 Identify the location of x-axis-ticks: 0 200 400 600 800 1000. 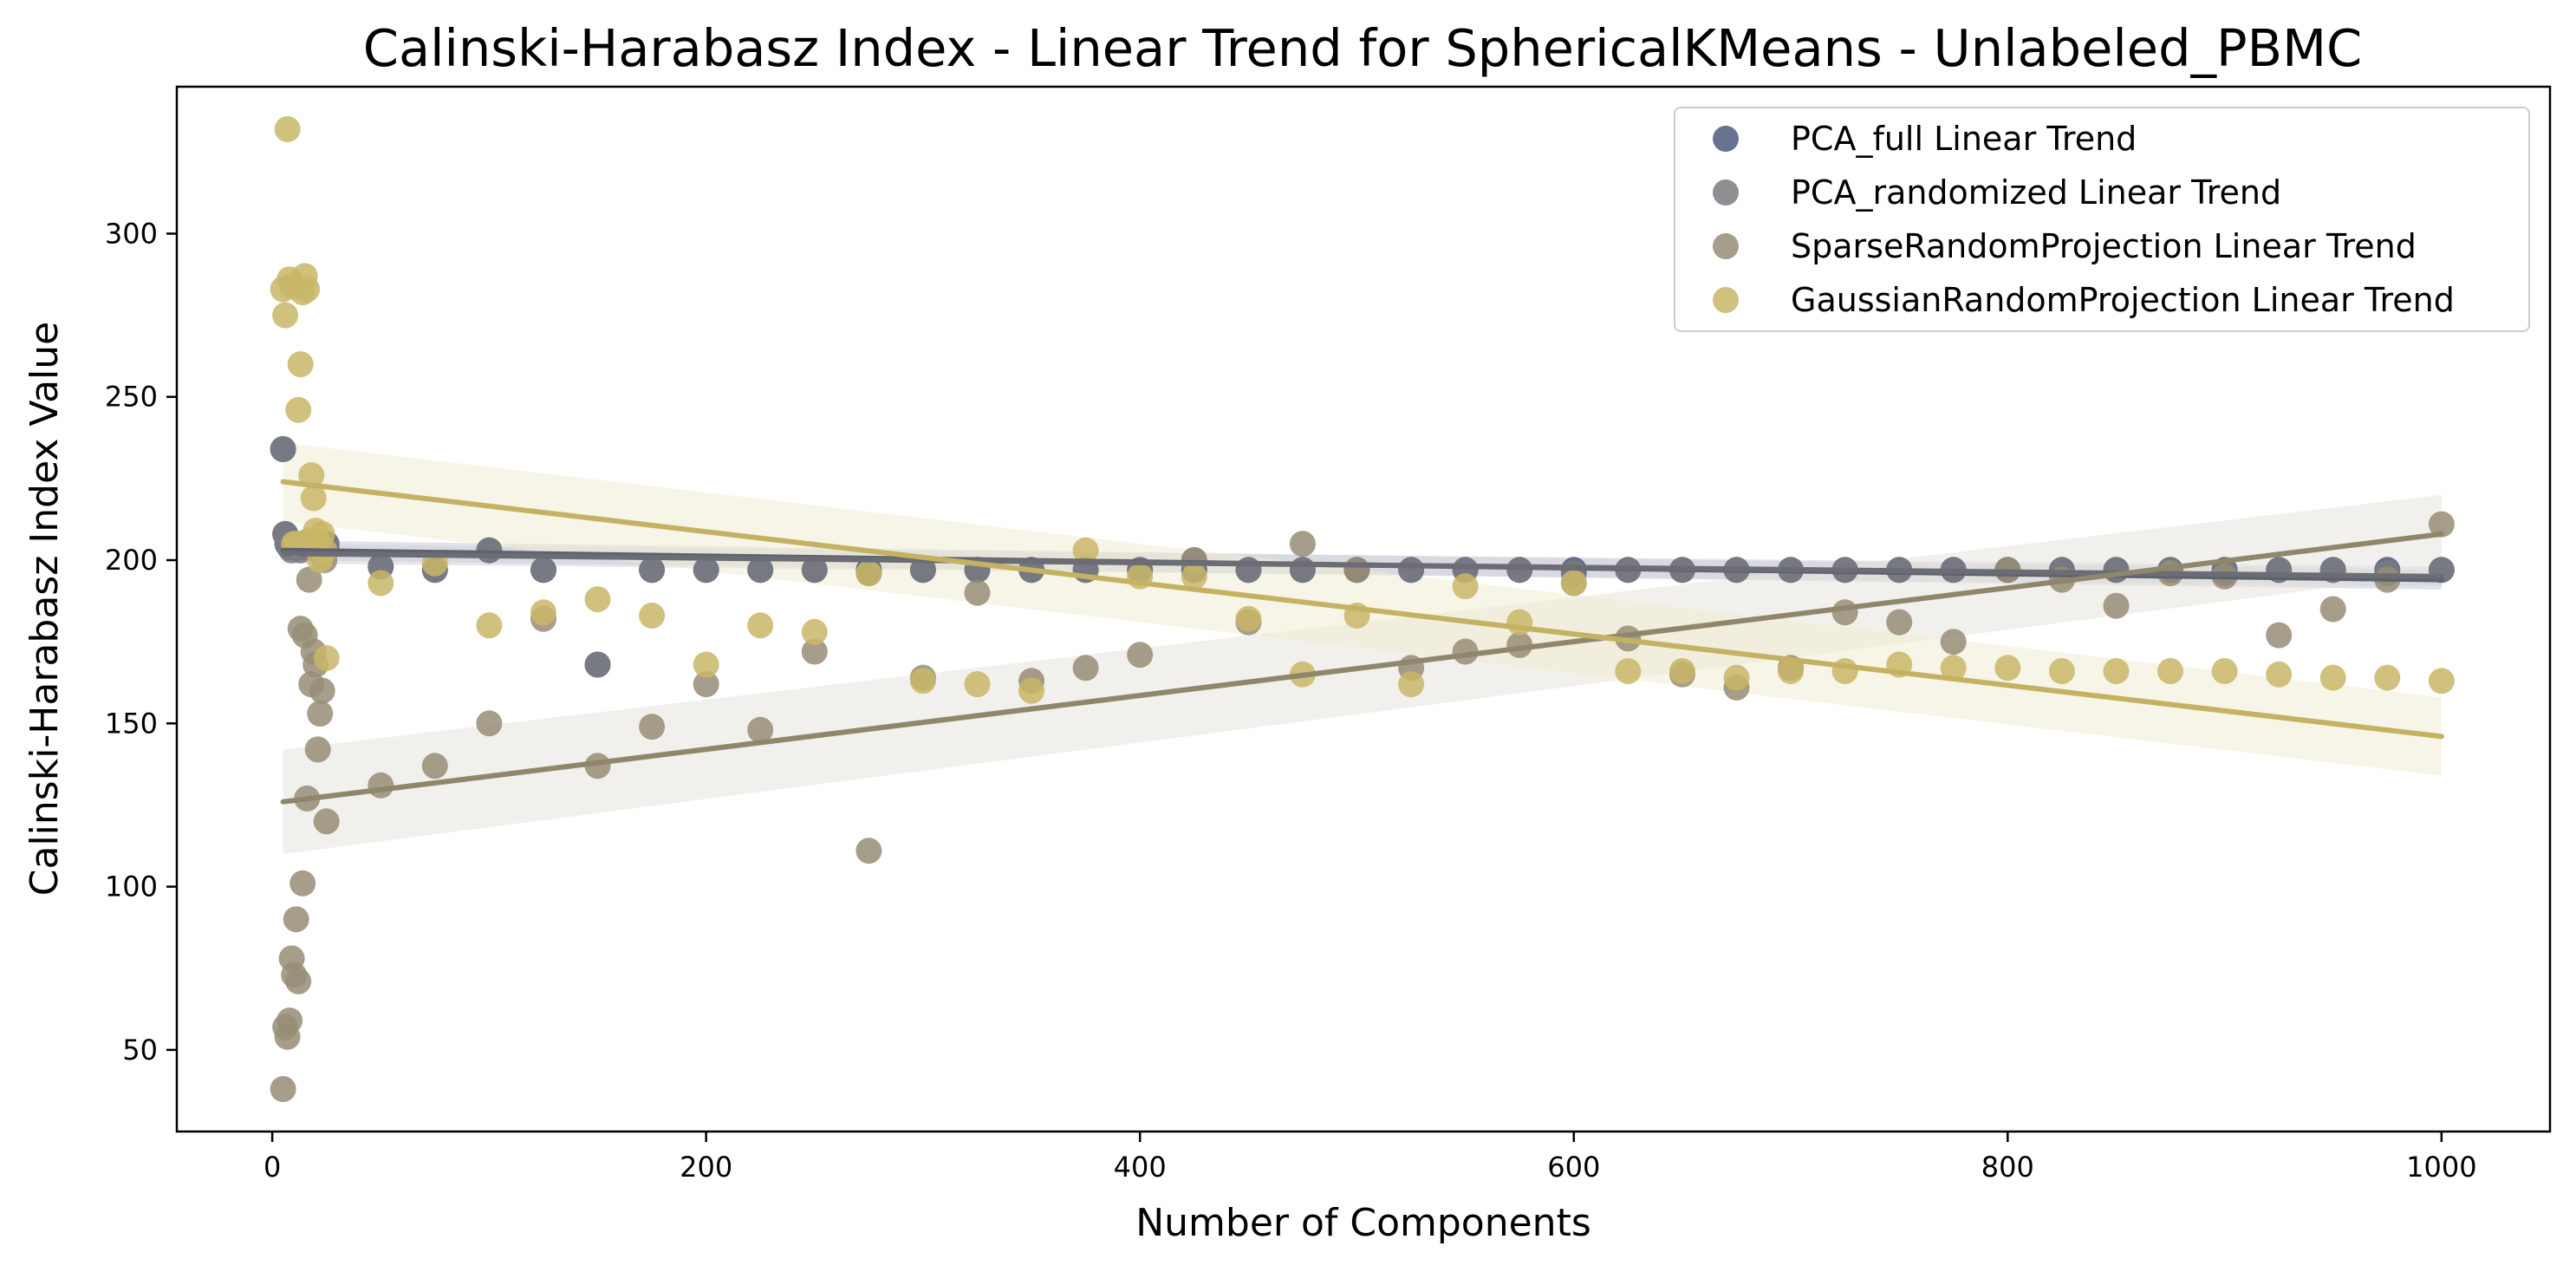
(1370, 1158).